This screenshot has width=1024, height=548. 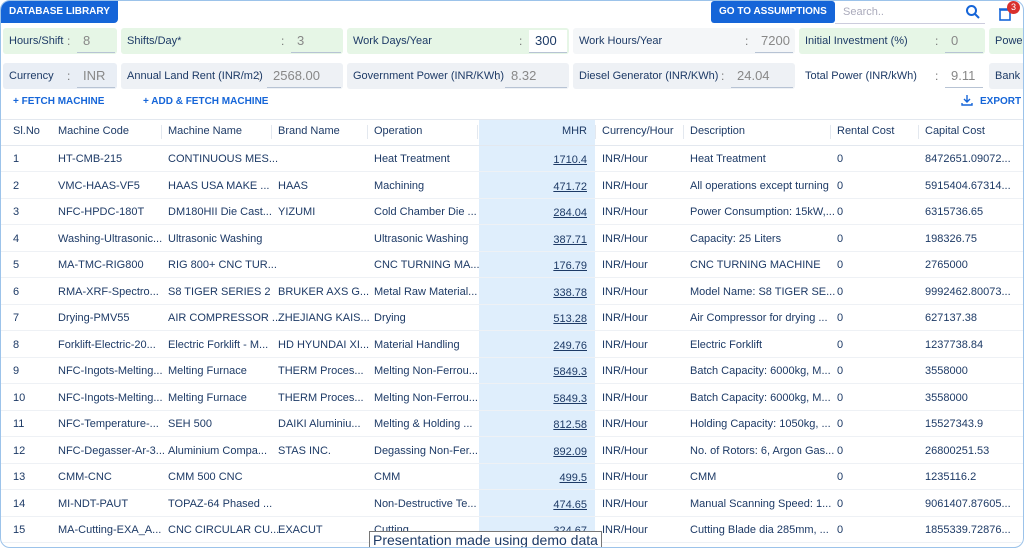 I want to click on parameter: Total Power (INR/kWh):9.11, so click(x=892, y=76).